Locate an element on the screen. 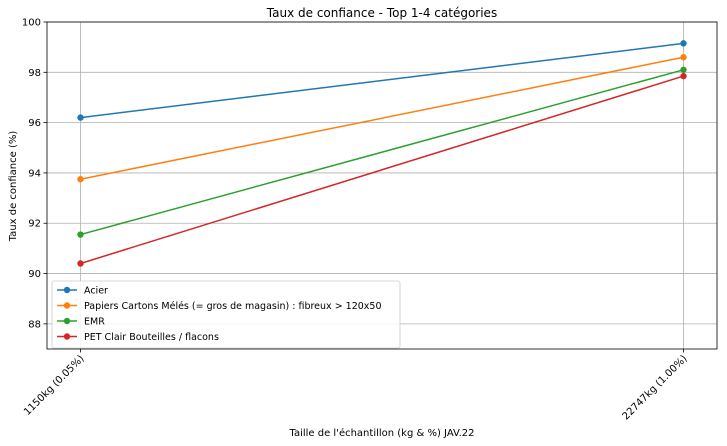 This screenshot has height=446, width=727. legend-label: EMR is located at coordinates (94, 322).